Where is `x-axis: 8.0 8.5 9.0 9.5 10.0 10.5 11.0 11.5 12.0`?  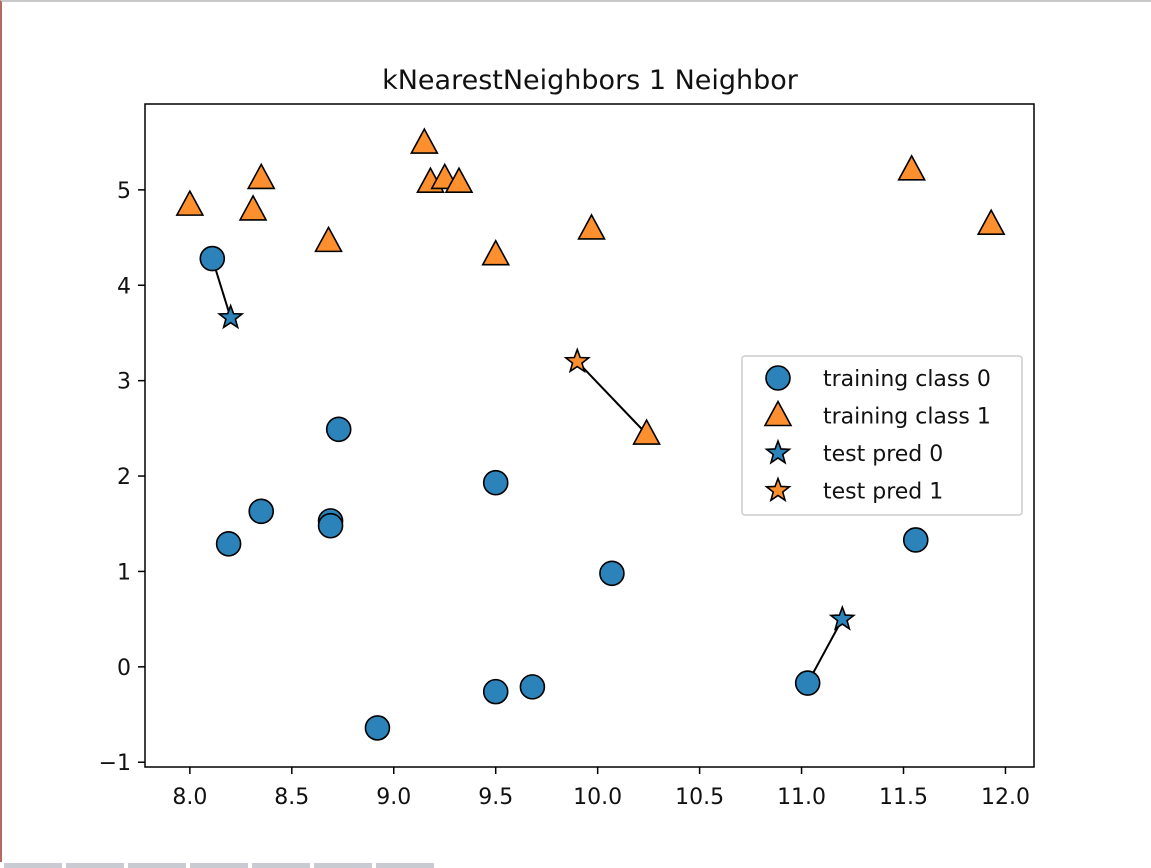 x-axis: 8.0 8.5 9.0 9.5 10.0 10.5 11.0 11.5 12.0 is located at coordinates (601, 788).